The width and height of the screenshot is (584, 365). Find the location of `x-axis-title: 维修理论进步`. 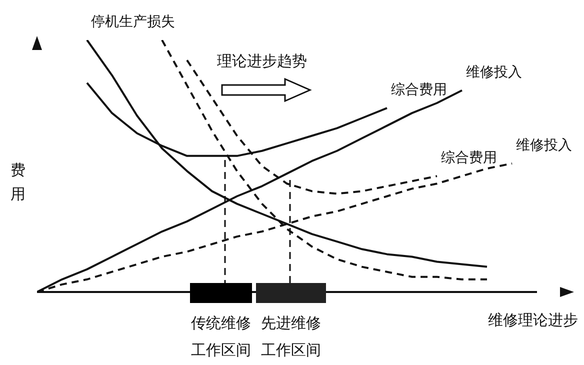

x-axis-title: 维修理论进步 is located at coordinates (533, 320).